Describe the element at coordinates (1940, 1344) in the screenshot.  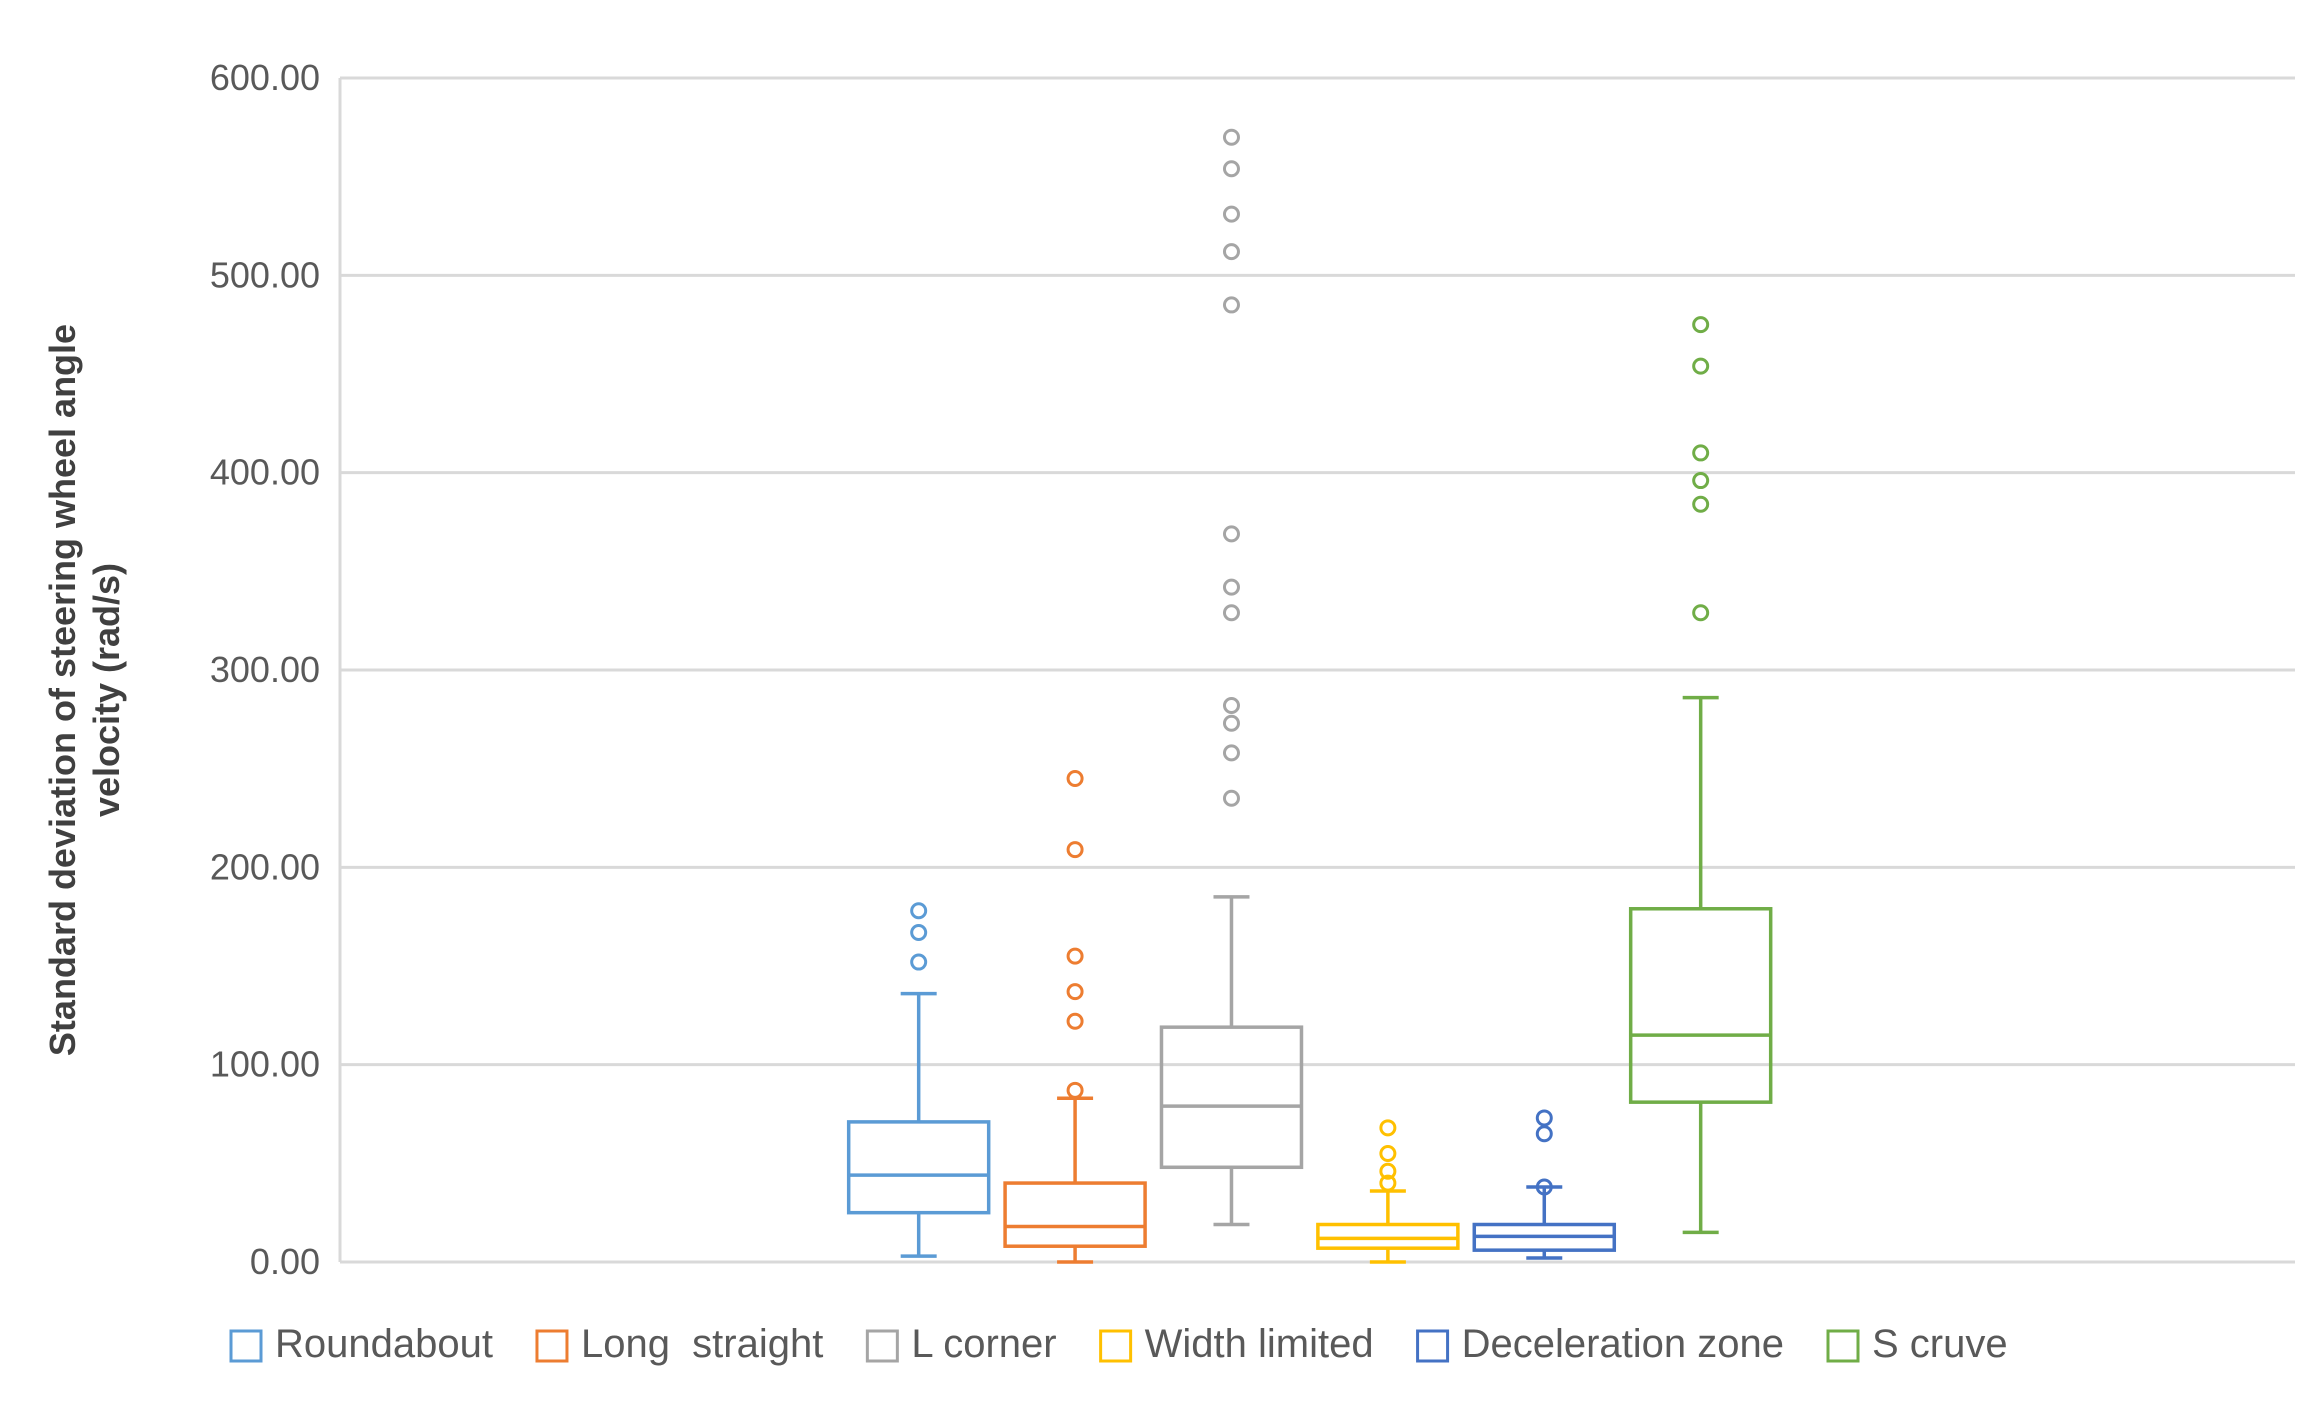
I see `legend-label: S cruve` at that location.